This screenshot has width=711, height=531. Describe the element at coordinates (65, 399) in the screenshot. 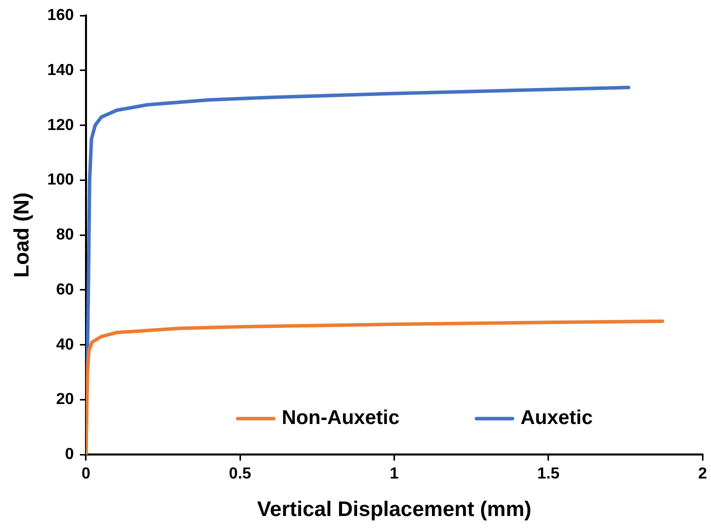

I see `y-tick-label: 20` at that location.